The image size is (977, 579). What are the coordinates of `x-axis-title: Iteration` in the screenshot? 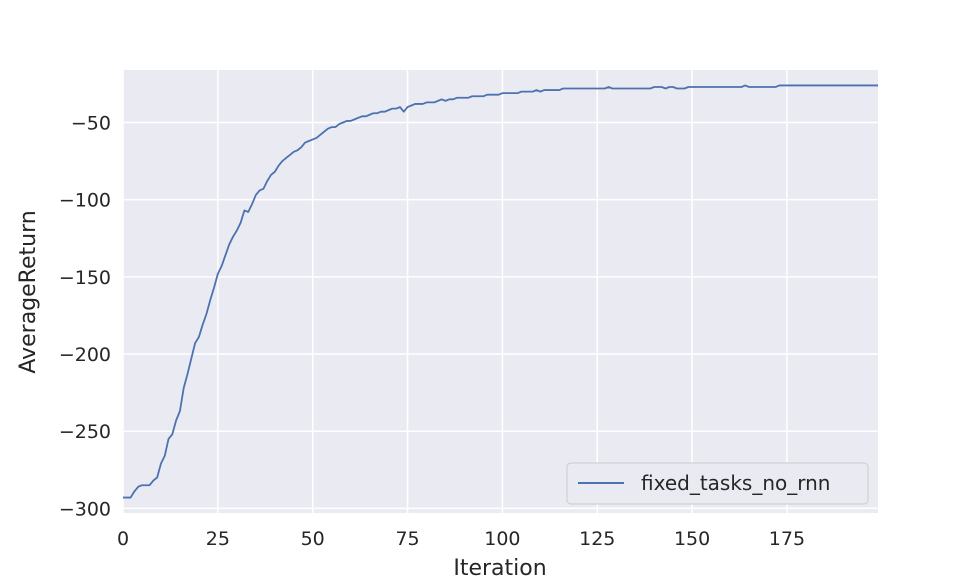 It's located at (499, 567).